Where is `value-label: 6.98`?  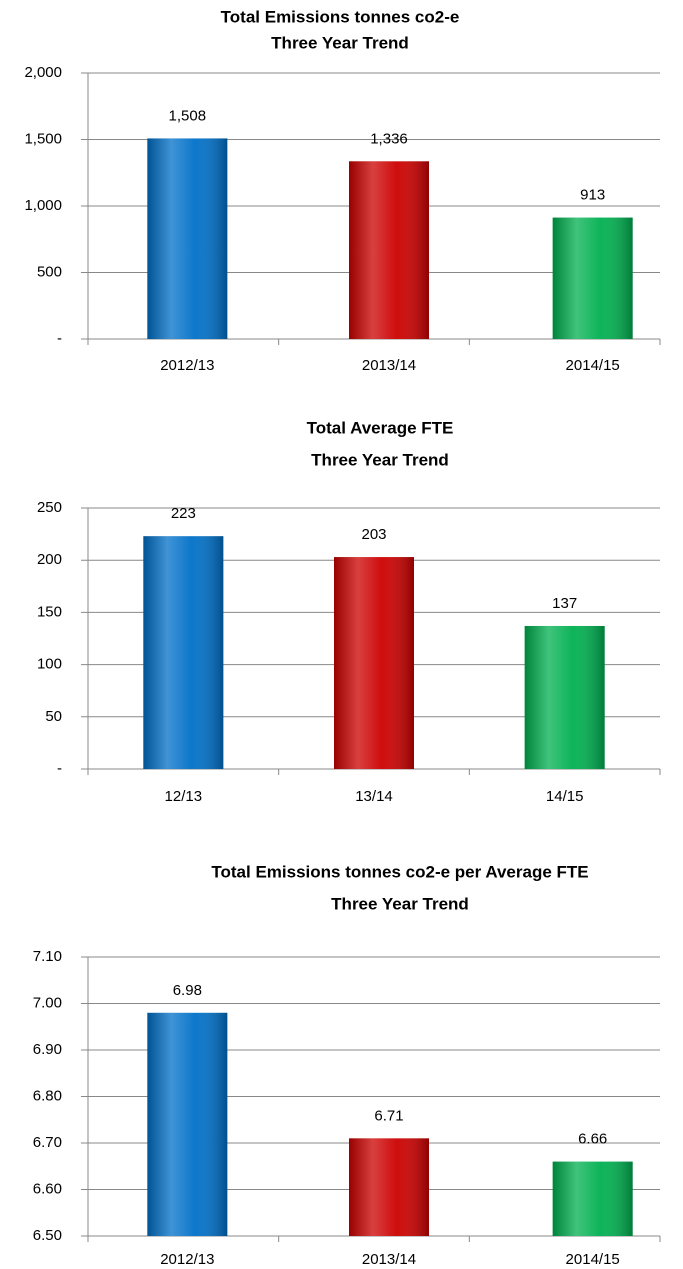
value-label: 6.98 is located at coordinates (187, 990).